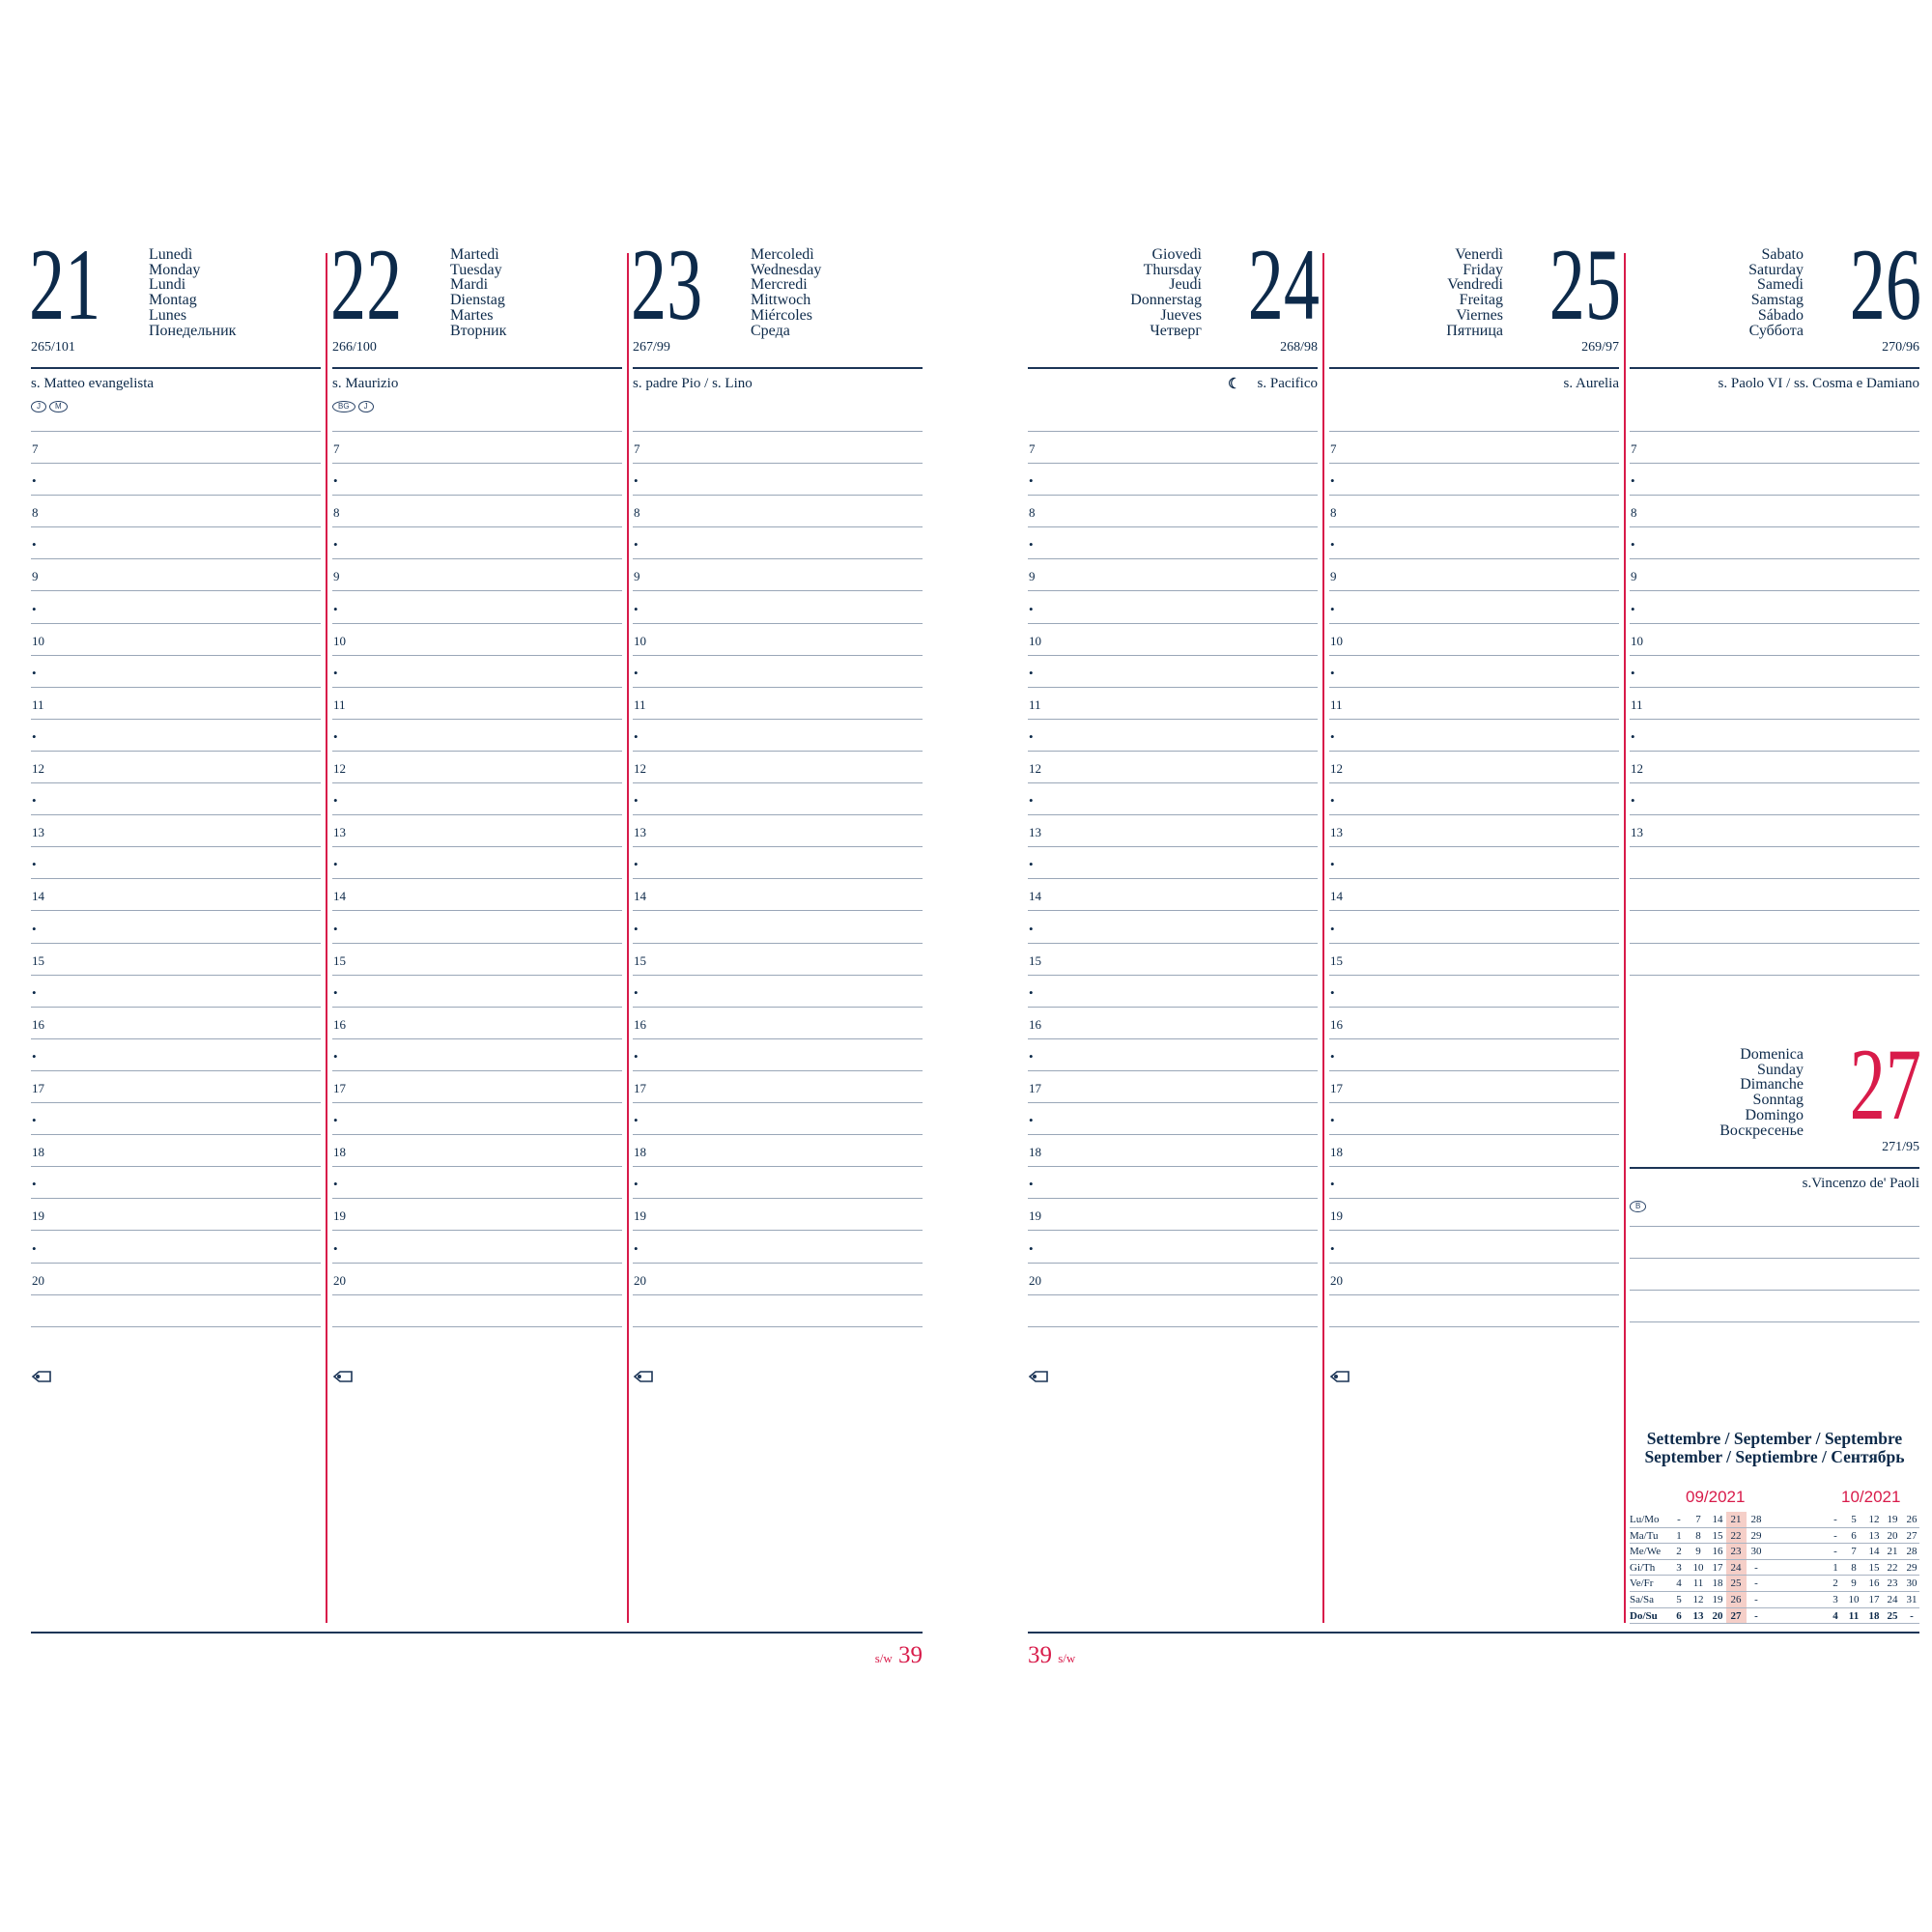 The image size is (1932, 1932). I want to click on minical-day: 30, so click(1756, 1552).